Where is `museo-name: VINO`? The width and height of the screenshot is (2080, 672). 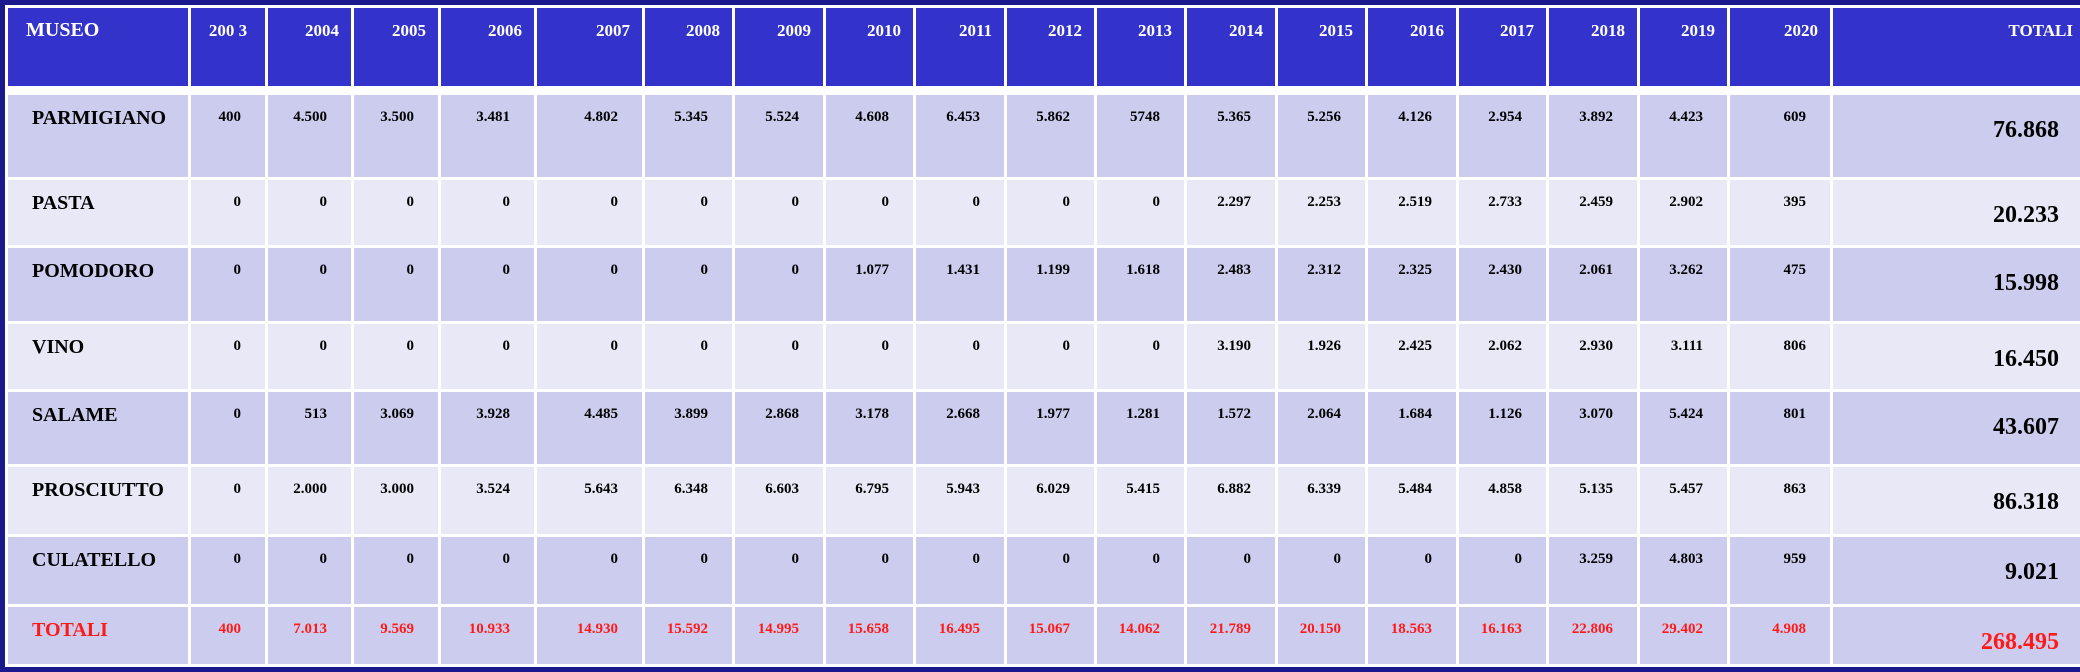 museo-name: VINO is located at coordinates (98, 357).